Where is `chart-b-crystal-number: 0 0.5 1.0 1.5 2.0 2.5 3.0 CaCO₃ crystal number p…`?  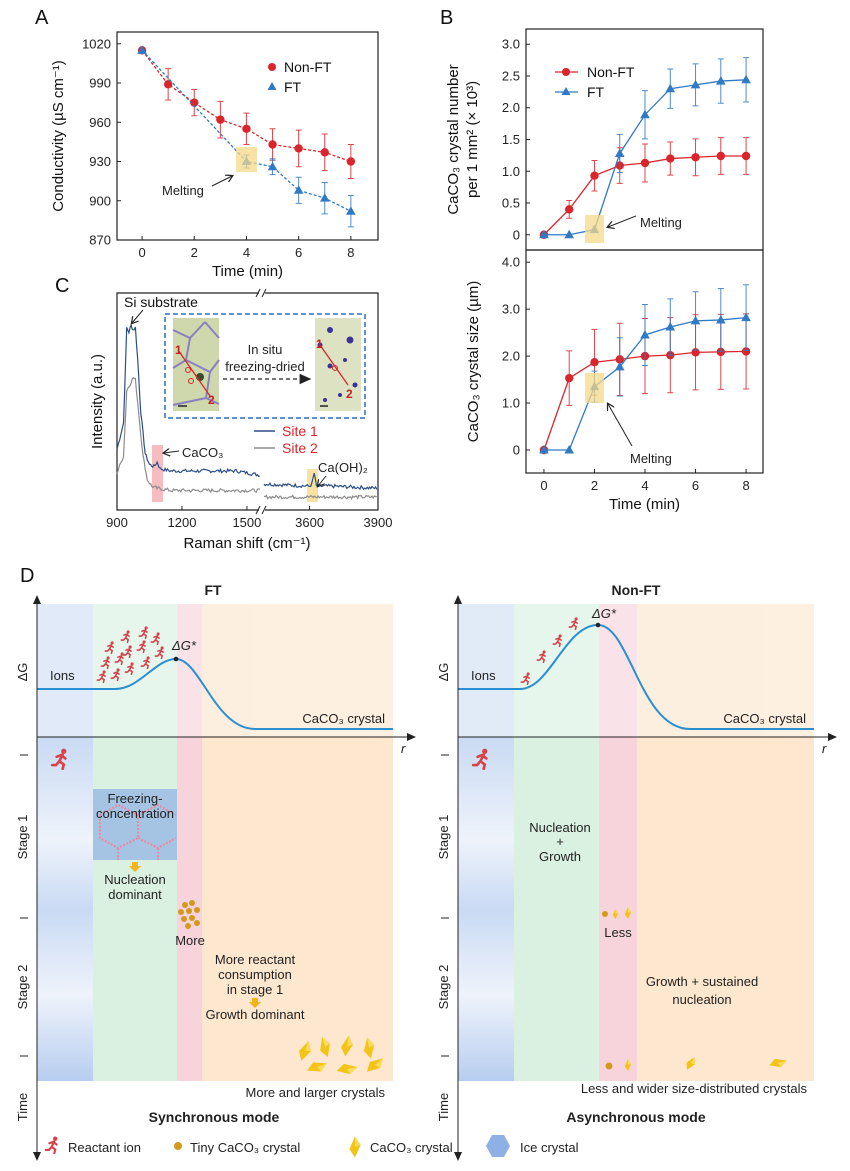
chart-b-crystal-number: 0 0.5 1.0 1.5 2.0 2.5 3.0 CaCO₃ crystal number p… is located at coordinates (604, 139).